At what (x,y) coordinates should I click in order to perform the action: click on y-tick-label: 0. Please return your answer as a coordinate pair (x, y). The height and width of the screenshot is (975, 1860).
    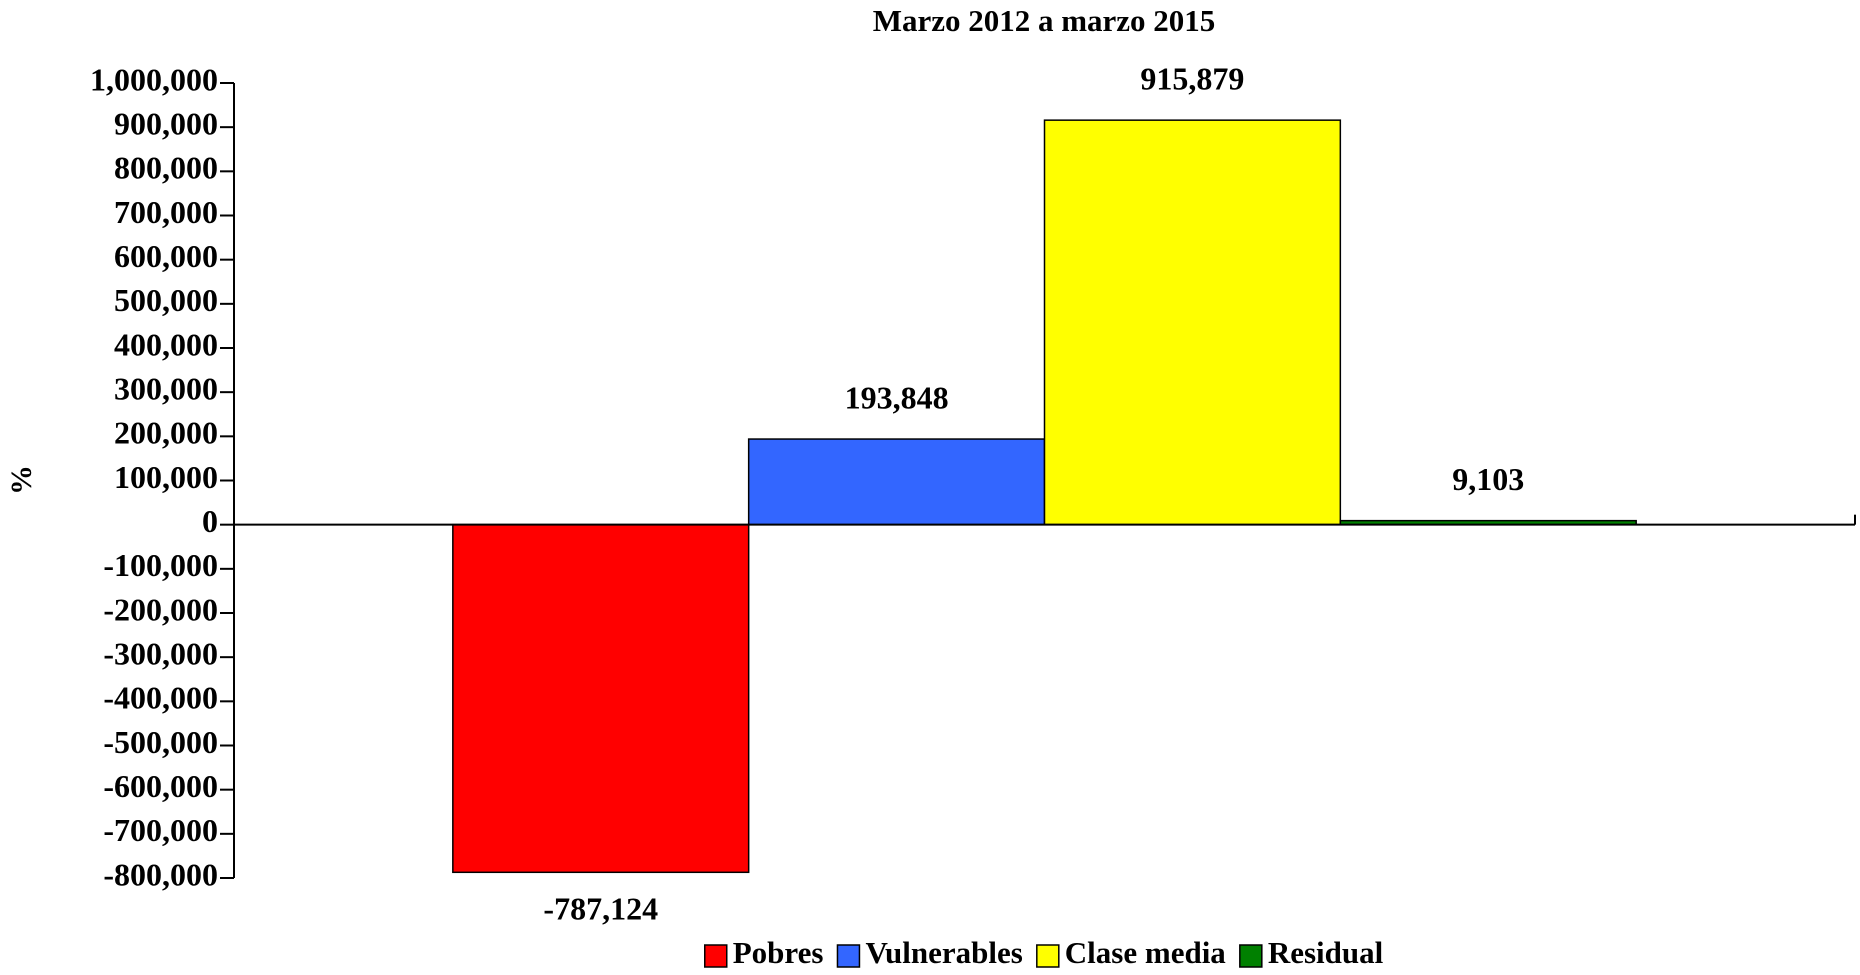
    Looking at the image, I should click on (210, 521).